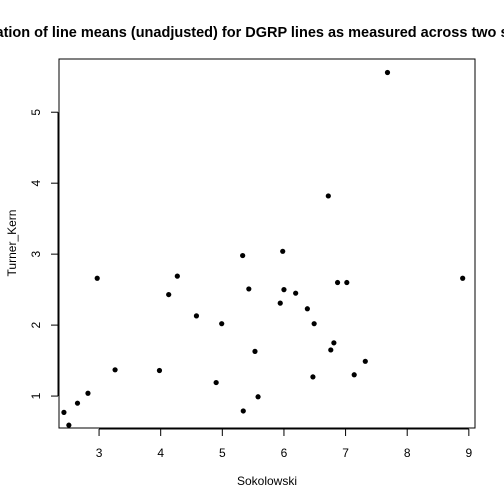 The width and height of the screenshot is (504, 504). I want to click on x-axis: 3 4 5 6 7 8 9, so click(284, 444).